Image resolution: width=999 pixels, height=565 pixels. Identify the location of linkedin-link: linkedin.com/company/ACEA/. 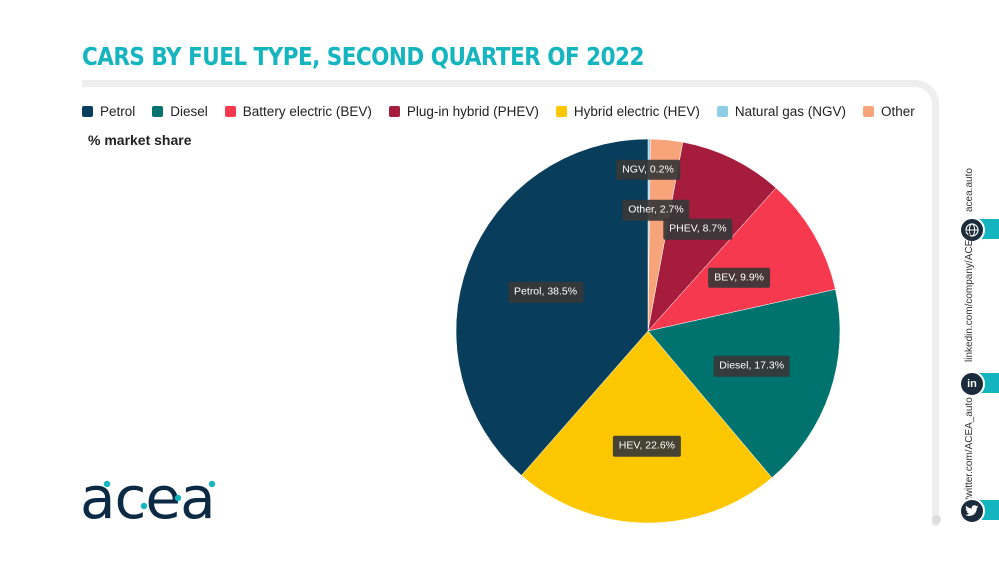
(969, 296).